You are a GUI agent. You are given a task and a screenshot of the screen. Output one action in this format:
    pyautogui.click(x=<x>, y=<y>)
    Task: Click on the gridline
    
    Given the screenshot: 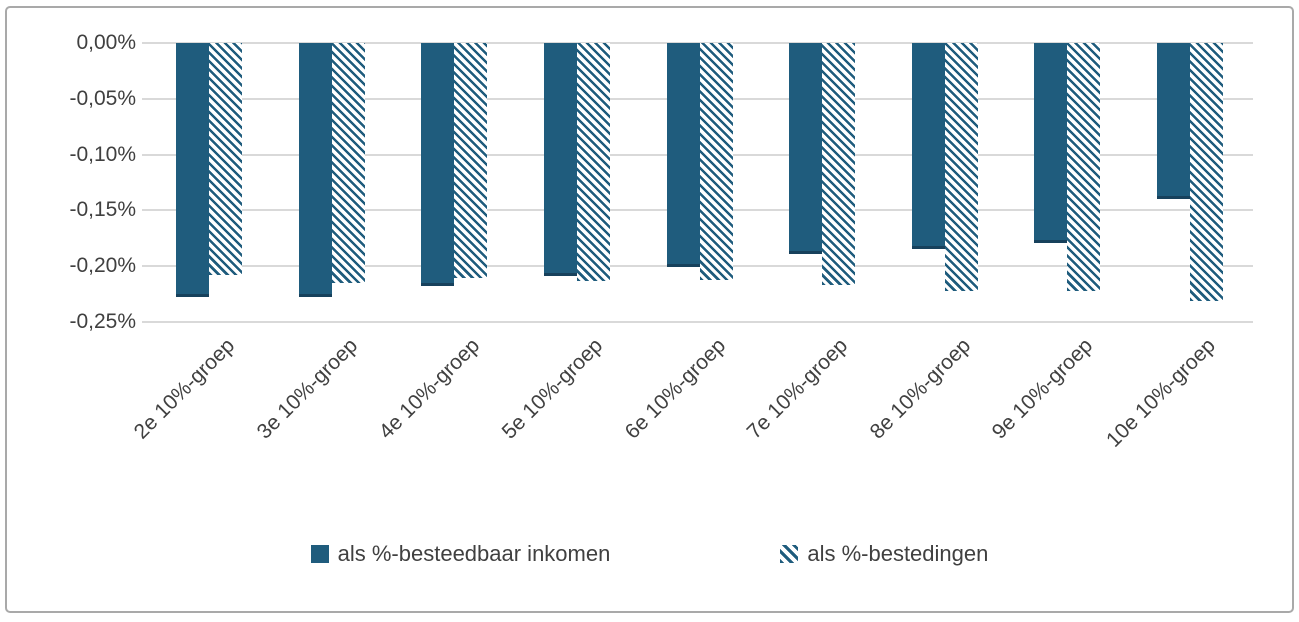 What is the action you would take?
    pyautogui.click(x=697, y=322)
    